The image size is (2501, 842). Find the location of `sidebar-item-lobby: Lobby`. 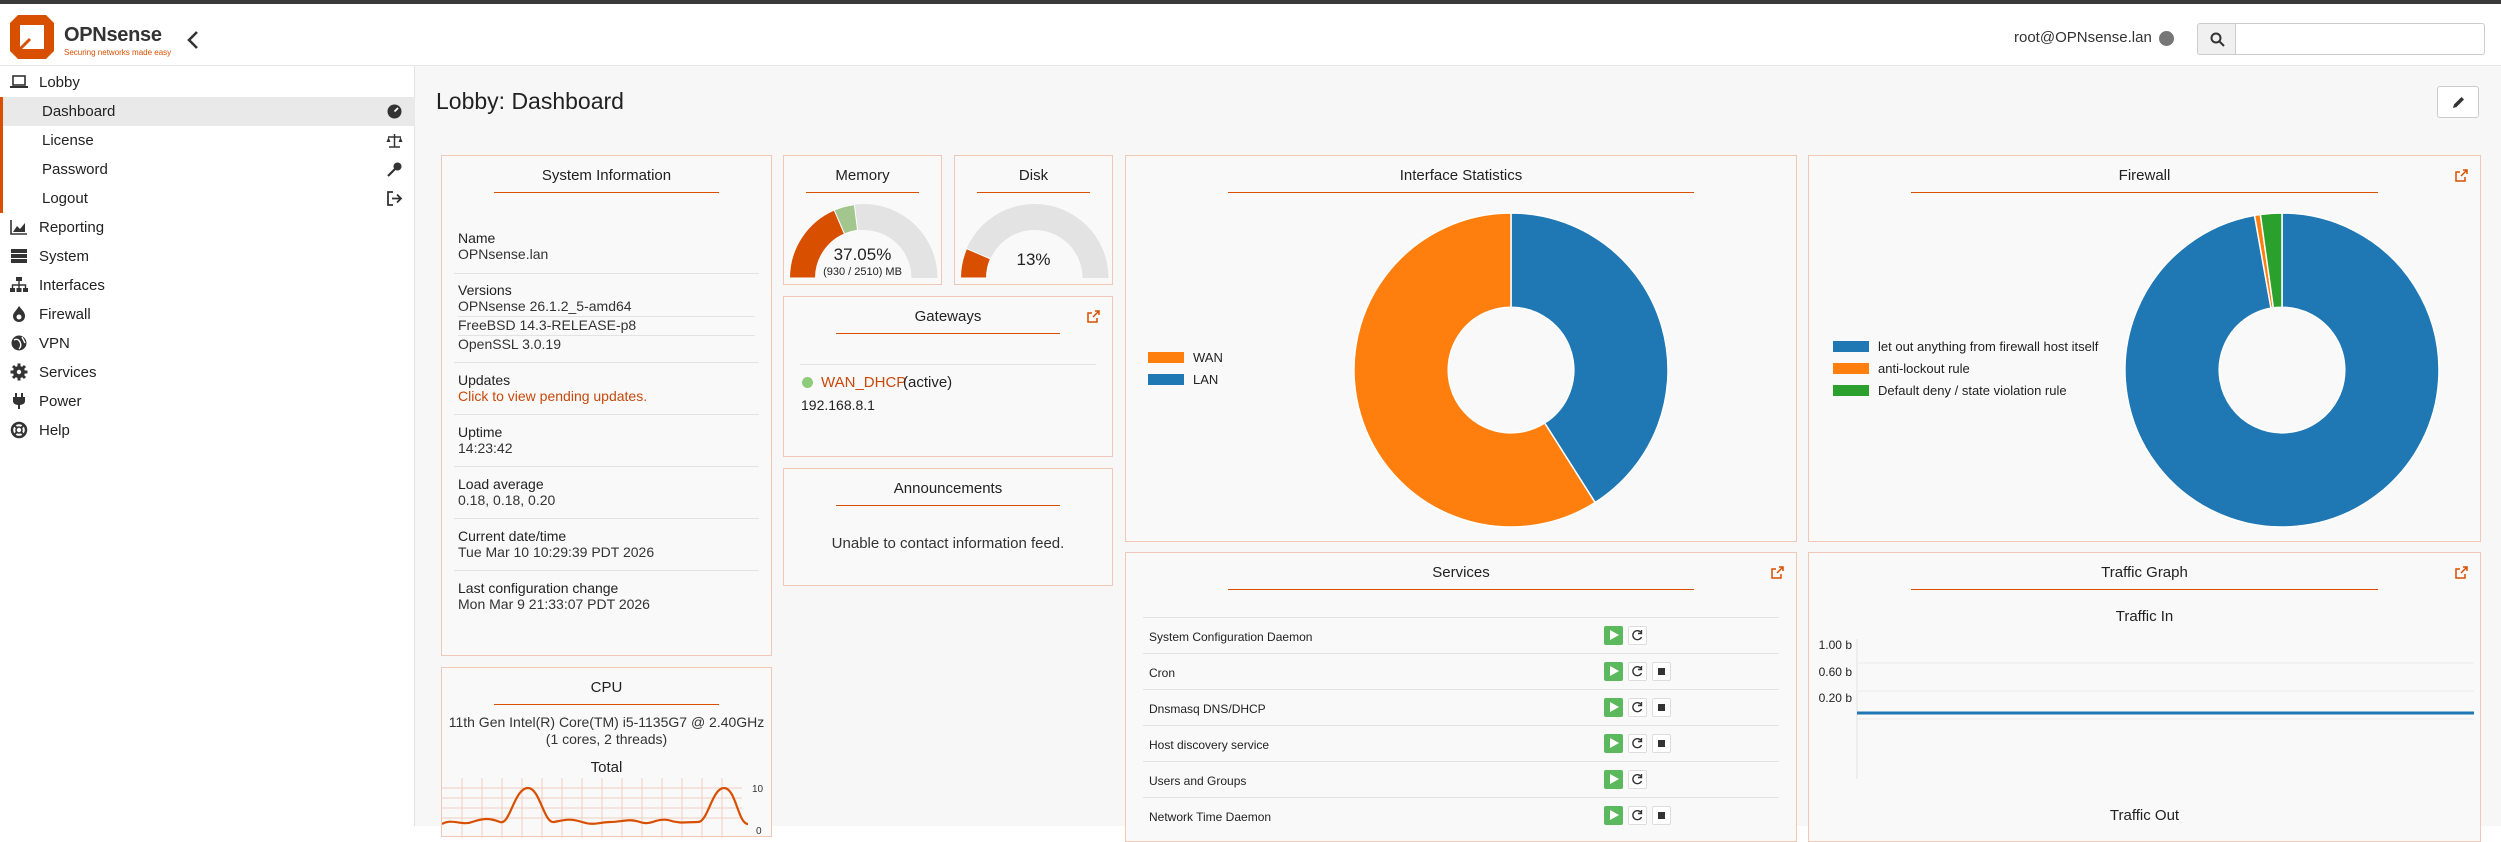

sidebar-item-lobby: Lobby is located at coordinates (207, 82).